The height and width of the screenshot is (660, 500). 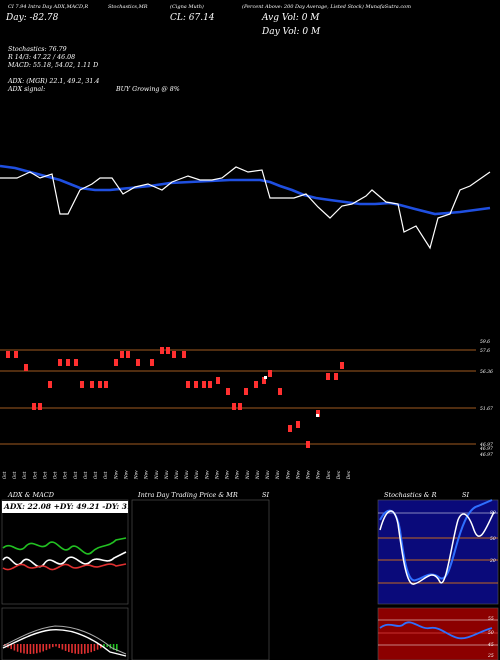 What do you see at coordinates (319, 475) in the screenshot?
I see `date-label: 30 Nov` at bounding box center [319, 475].